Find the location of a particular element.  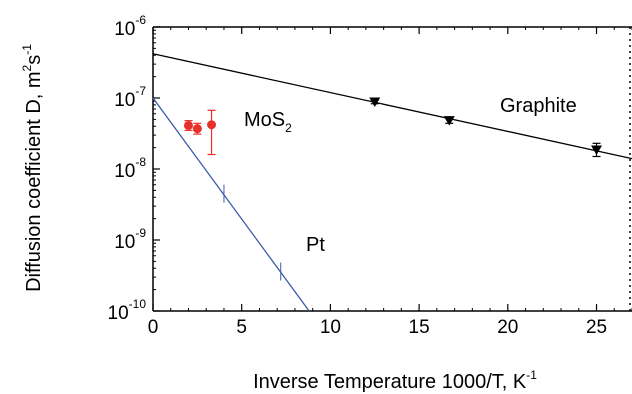

x-tick-label: 20 is located at coordinates (507, 327).